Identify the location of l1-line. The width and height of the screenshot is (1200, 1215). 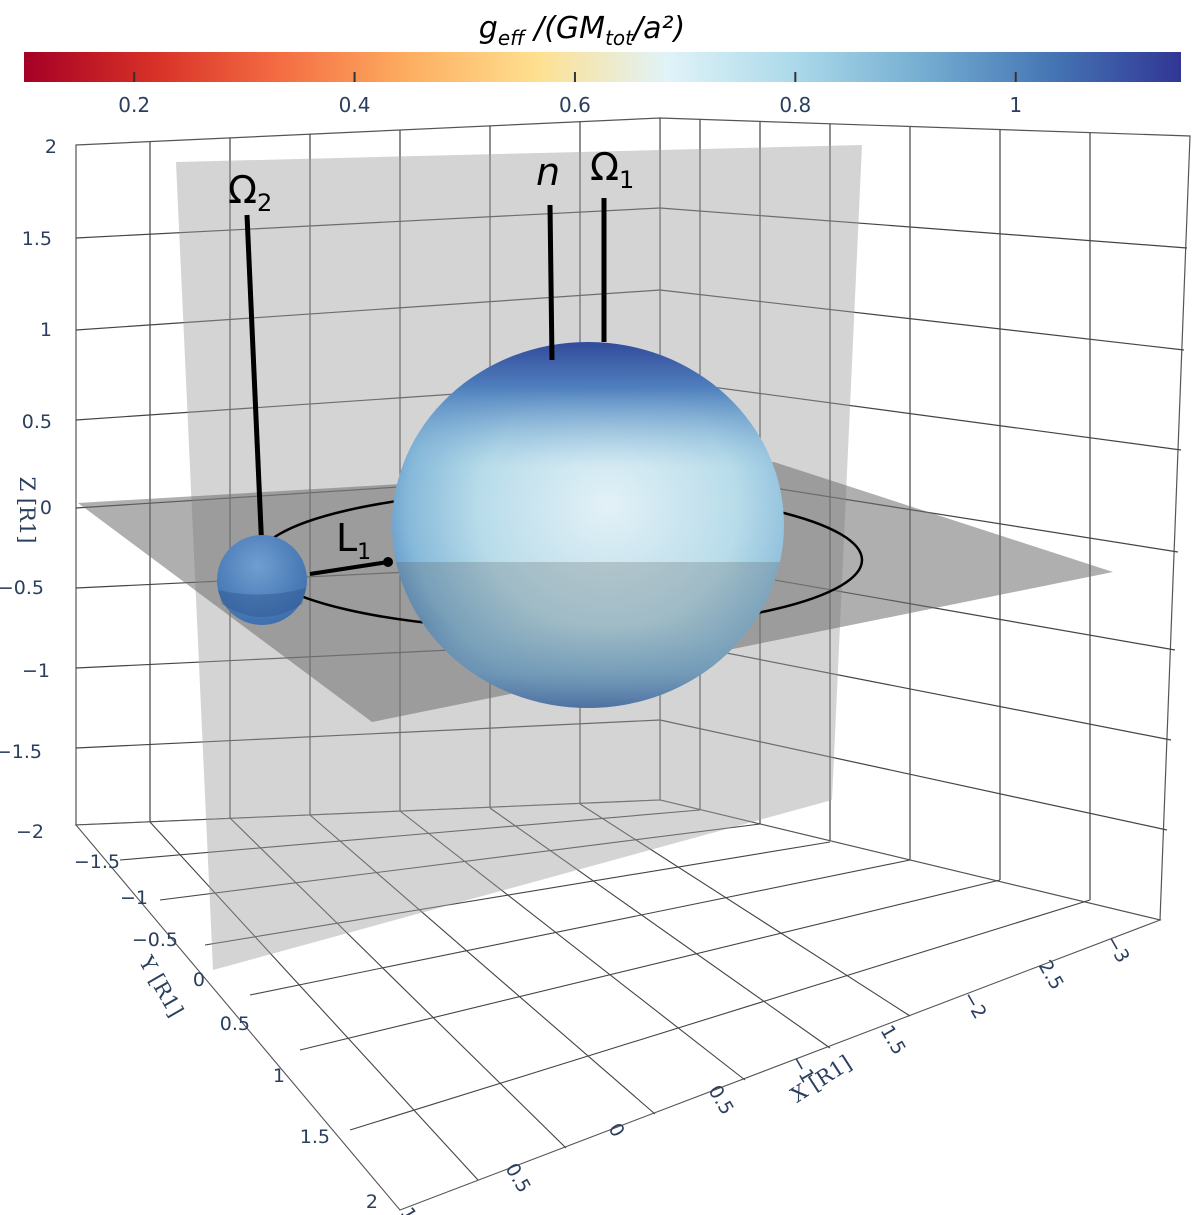
(349, 568).